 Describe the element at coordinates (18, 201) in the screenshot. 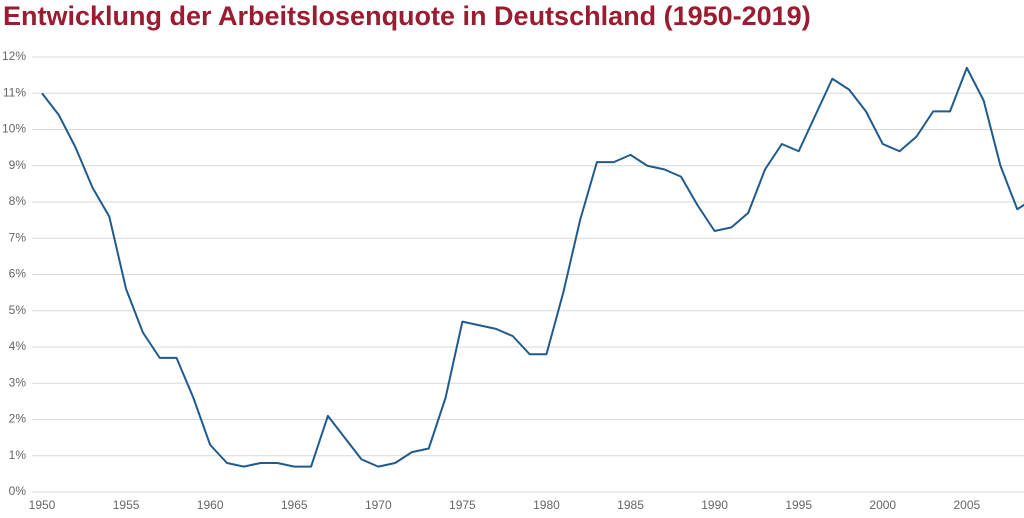

I see `y-tick-label: 8%` at that location.